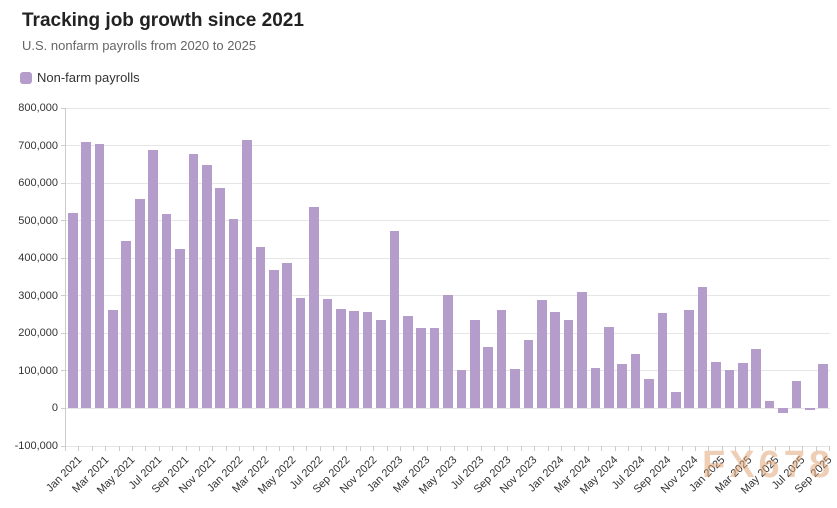 Image resolution: width=837 pixels, height=508 pixels. I want to click on bar-apr-2023, so click(434, 368).